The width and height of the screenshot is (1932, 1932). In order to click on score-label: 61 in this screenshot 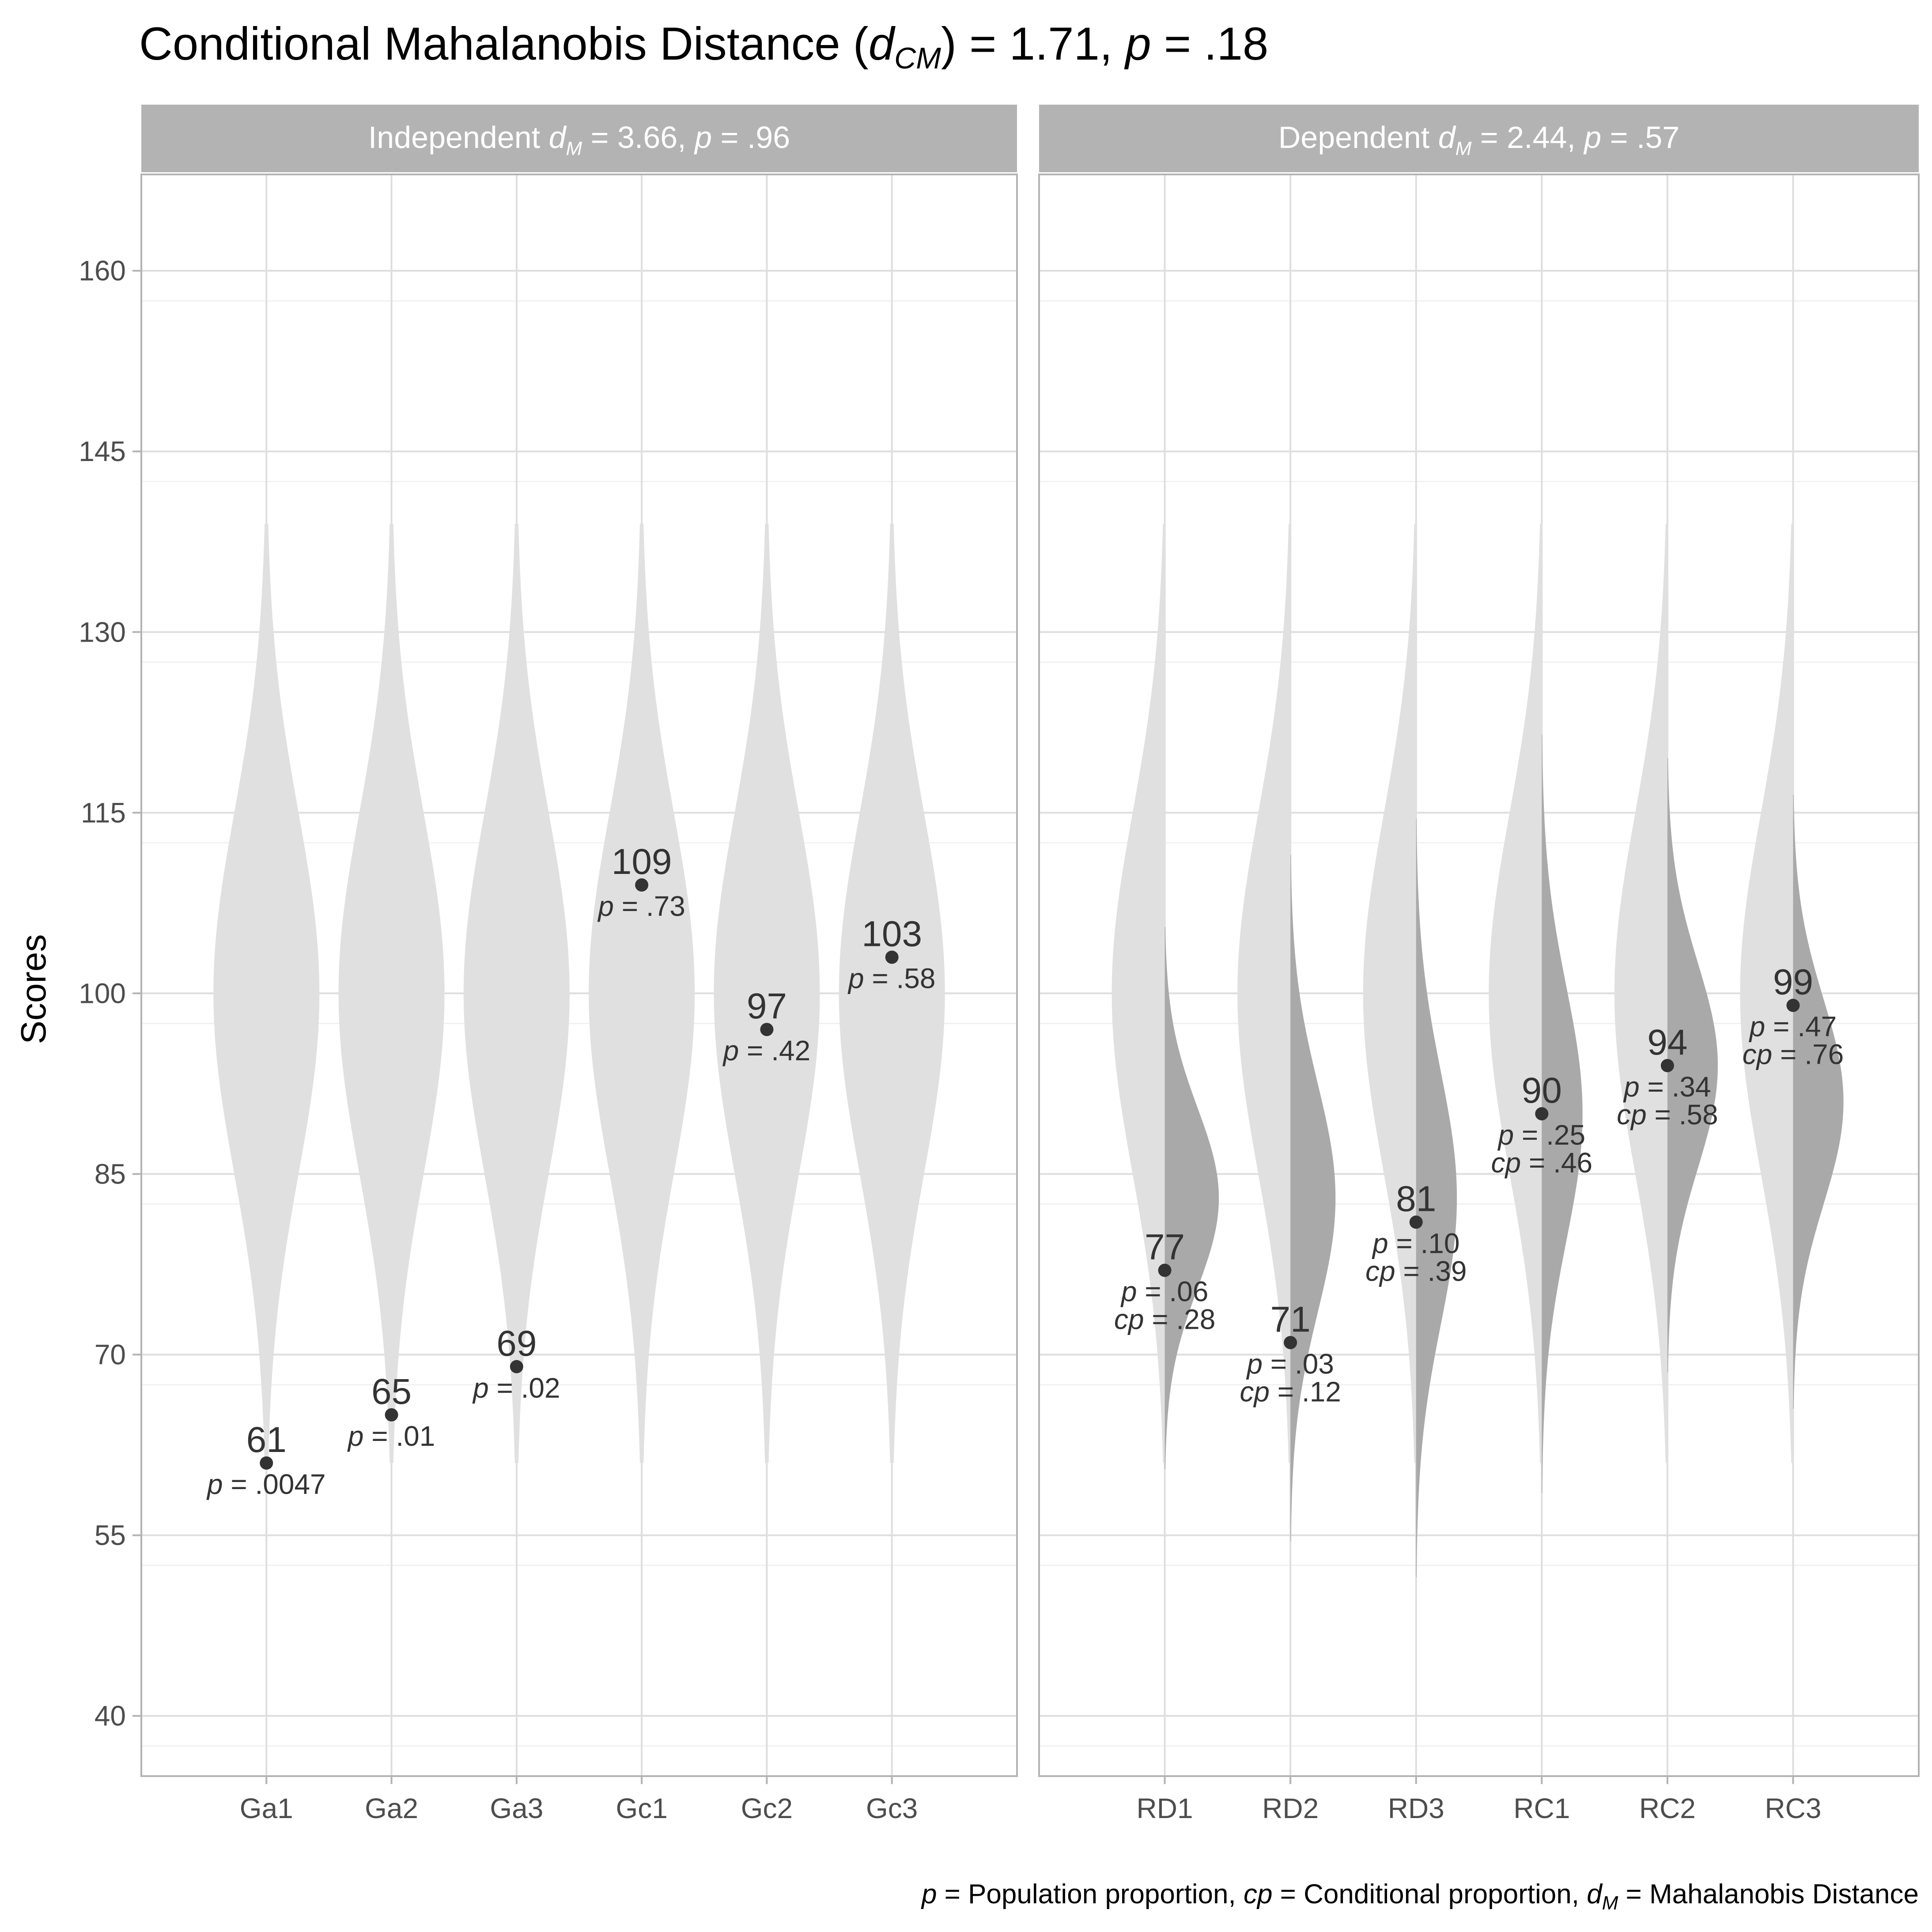, I will do `click(266, 1440)`.